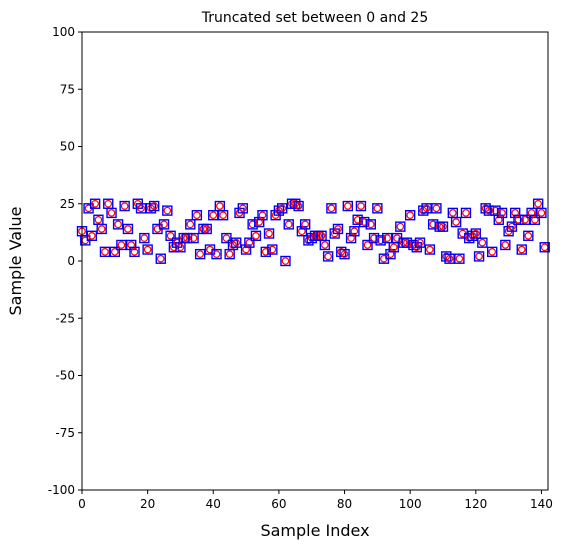  Describe the element at coordinates (313, 232) in the screenshot. I see `data-points` at that location.